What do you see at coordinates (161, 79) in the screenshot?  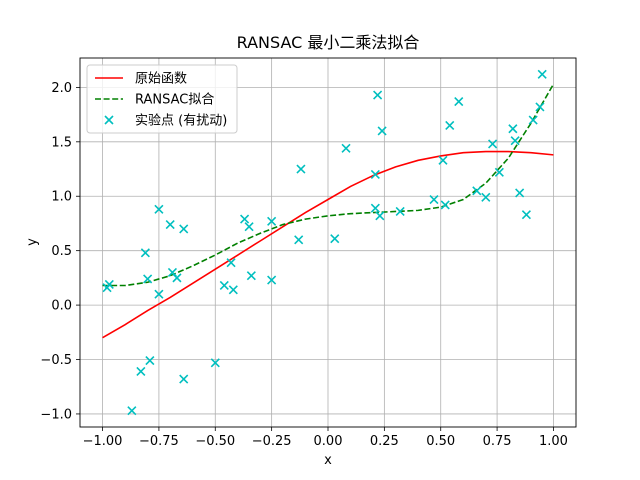 I see `legend-label: 原始函数` at bounding box center [161, 79].